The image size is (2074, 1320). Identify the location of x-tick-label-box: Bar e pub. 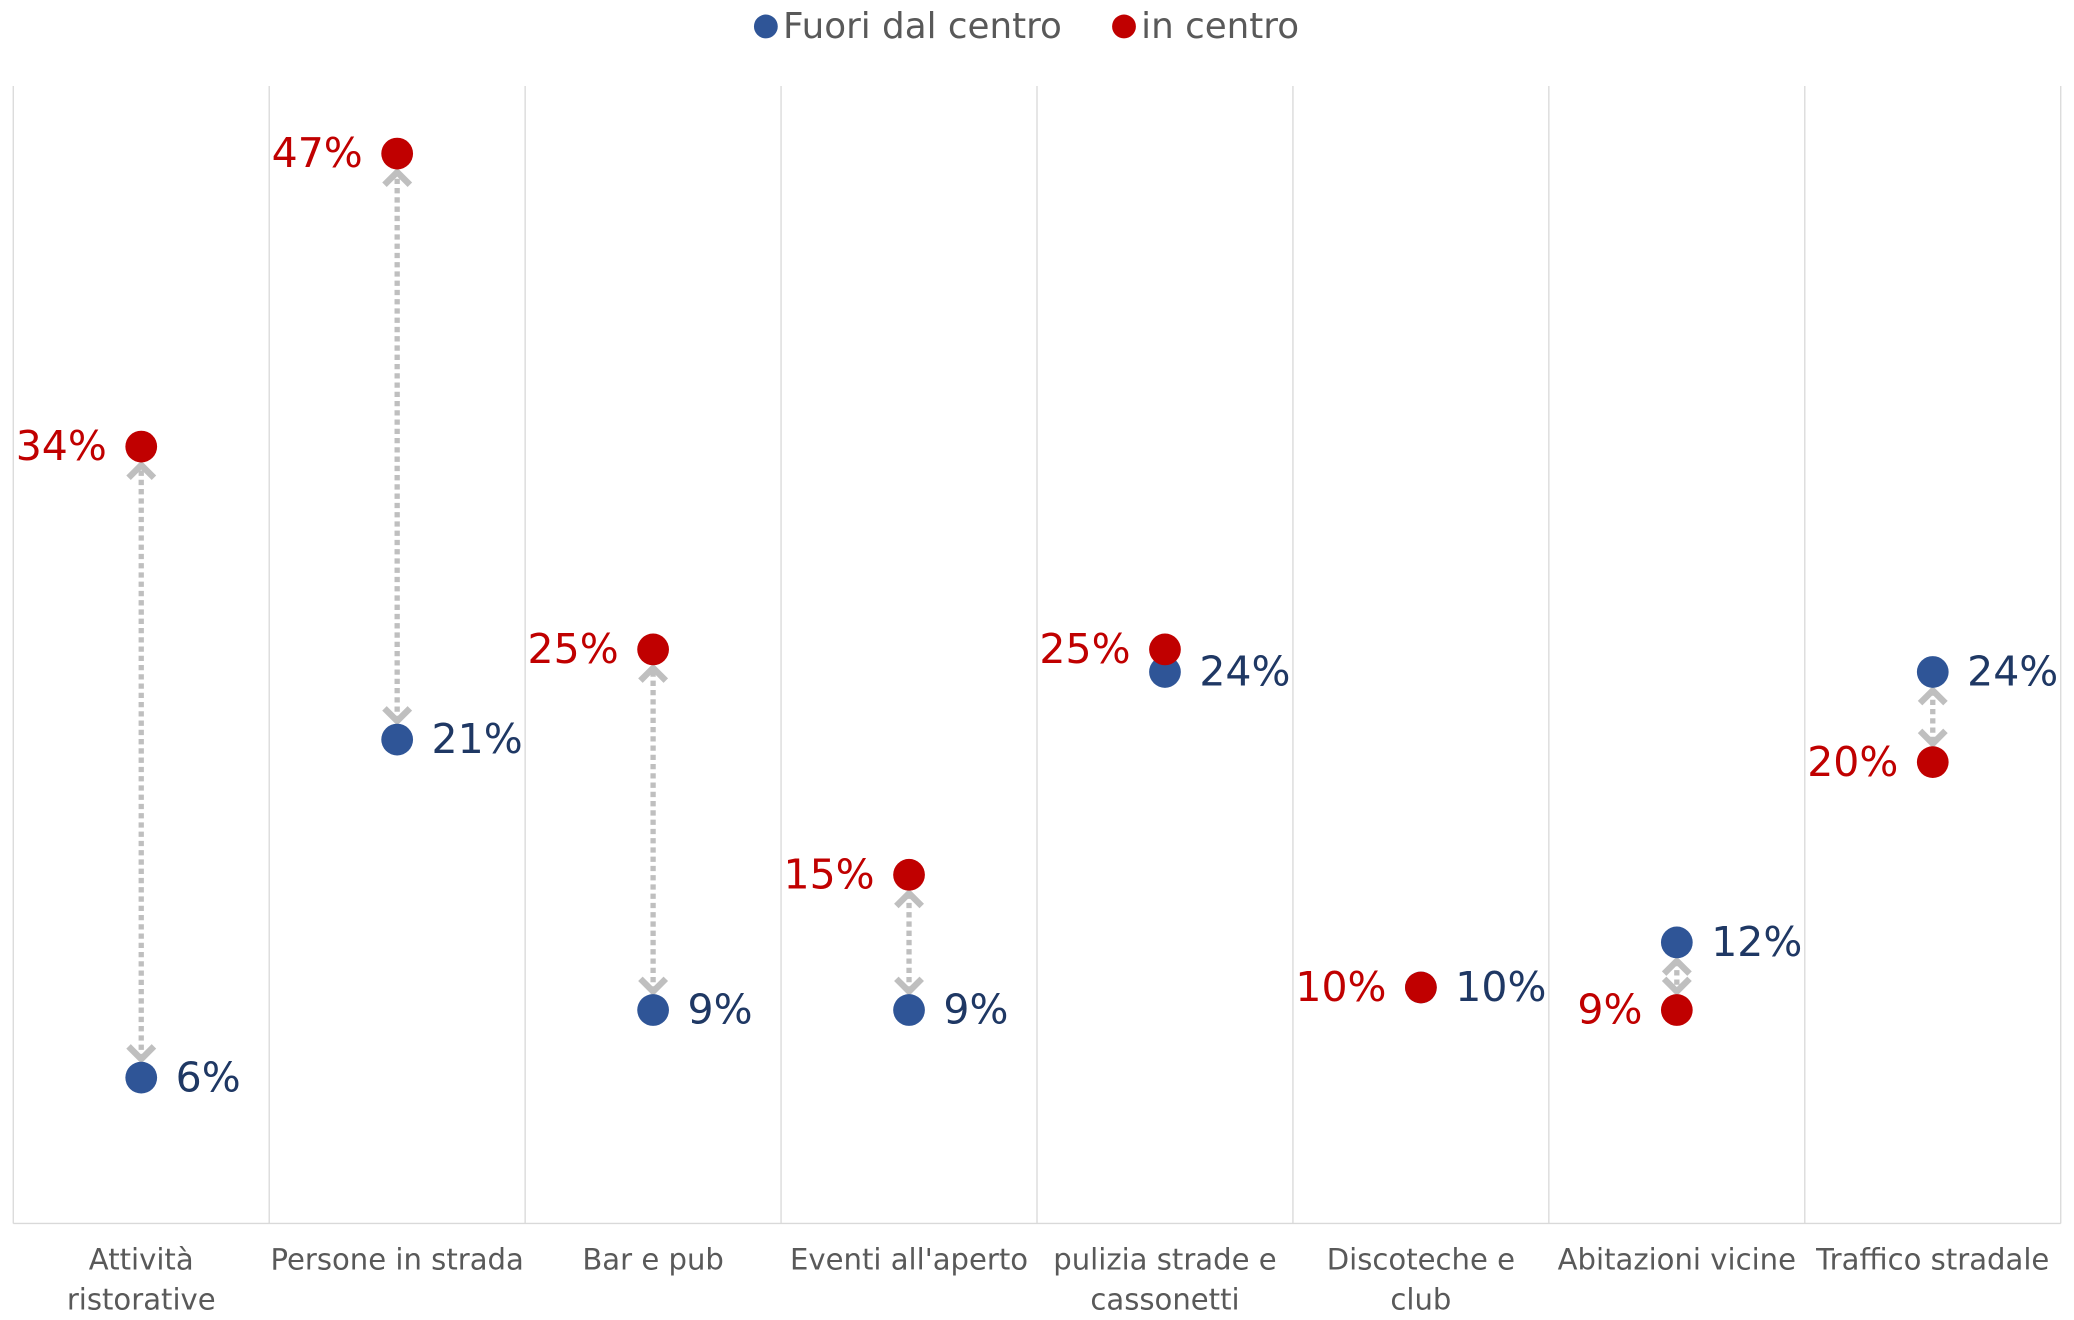
(653, 1261).